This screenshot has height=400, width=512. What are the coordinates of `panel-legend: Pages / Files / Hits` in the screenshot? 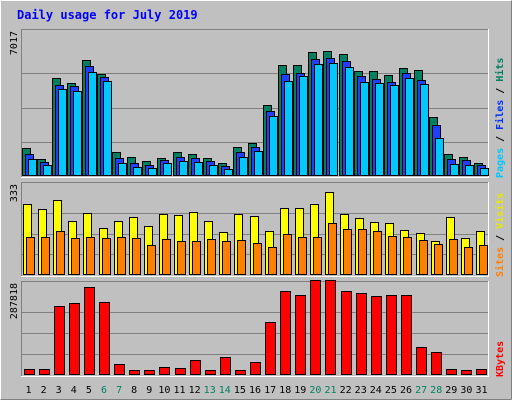 It's located at (500, 118).